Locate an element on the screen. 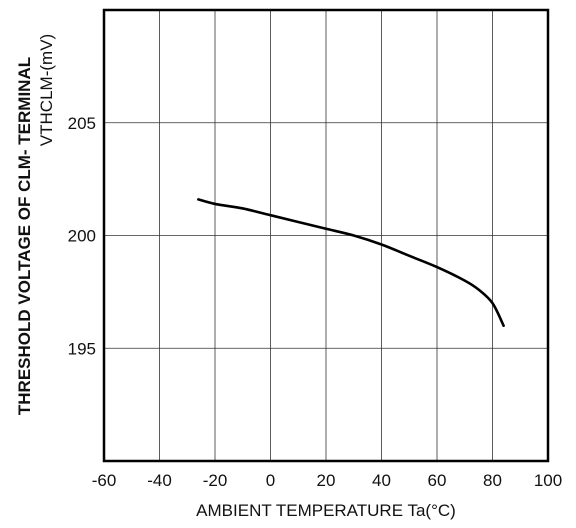 Image resolution: width=576 pixels, height=528 pixels. x-tick-label: 40 is located at coordinates (381, 480).